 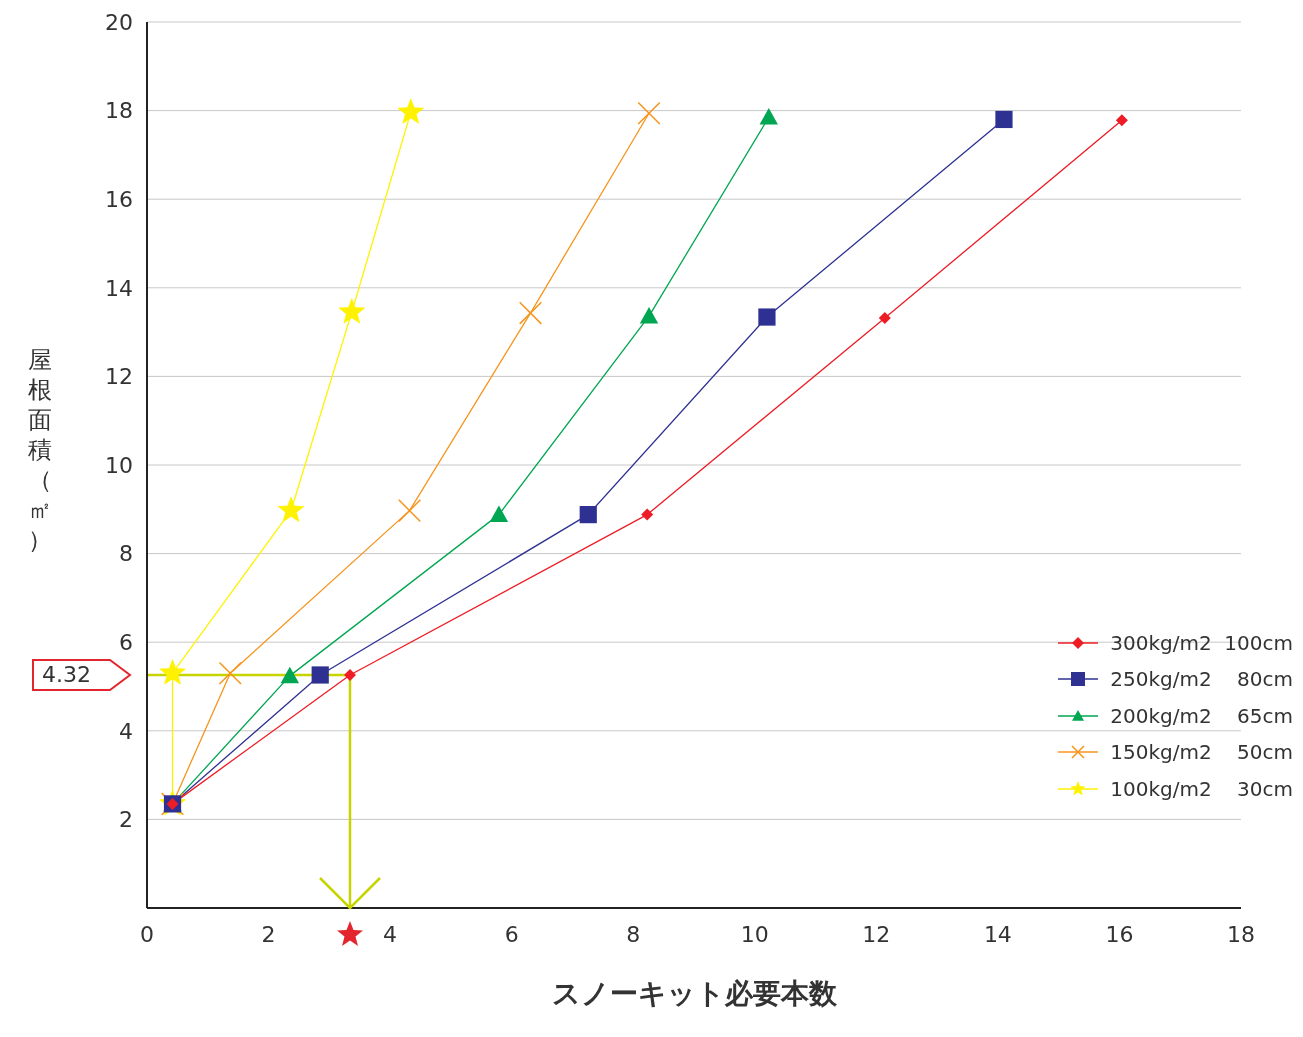 I want to click on annotation: 4.32, so click(x=66, y=674).